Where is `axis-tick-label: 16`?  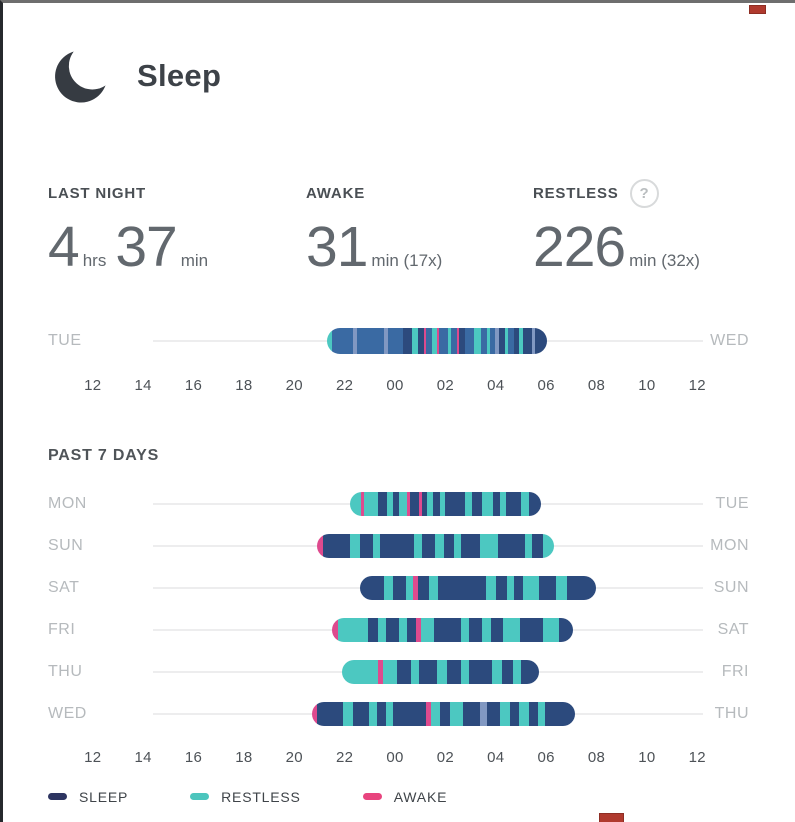 axis-tick-label: 16 is located at coordinates (193, 385).